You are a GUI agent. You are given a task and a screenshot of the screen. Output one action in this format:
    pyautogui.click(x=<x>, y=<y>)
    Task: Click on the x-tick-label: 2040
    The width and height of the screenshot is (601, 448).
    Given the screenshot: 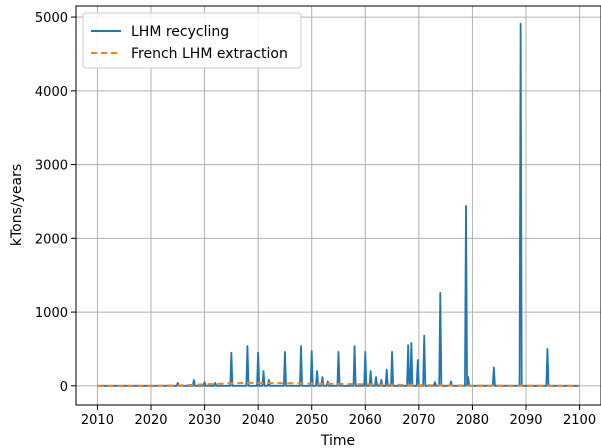 What is the action you would take?
    pyautogui.click(x=258, y=420)
    